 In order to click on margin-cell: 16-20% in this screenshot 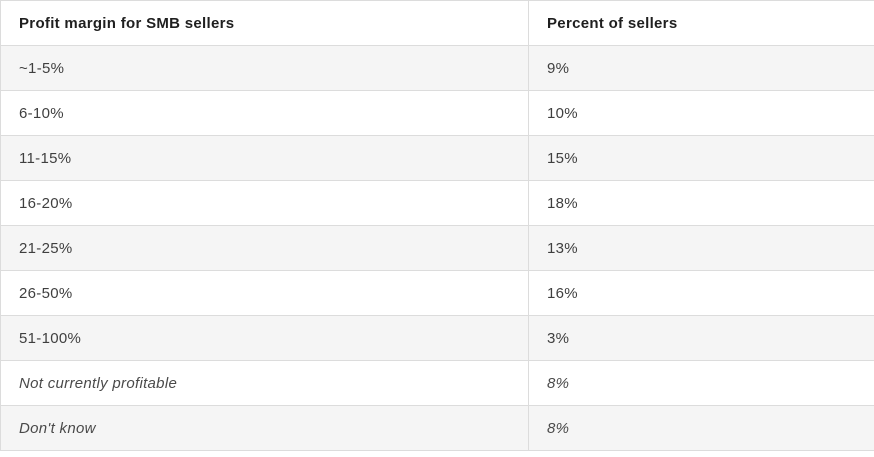, I will do `click(264, 203)`.